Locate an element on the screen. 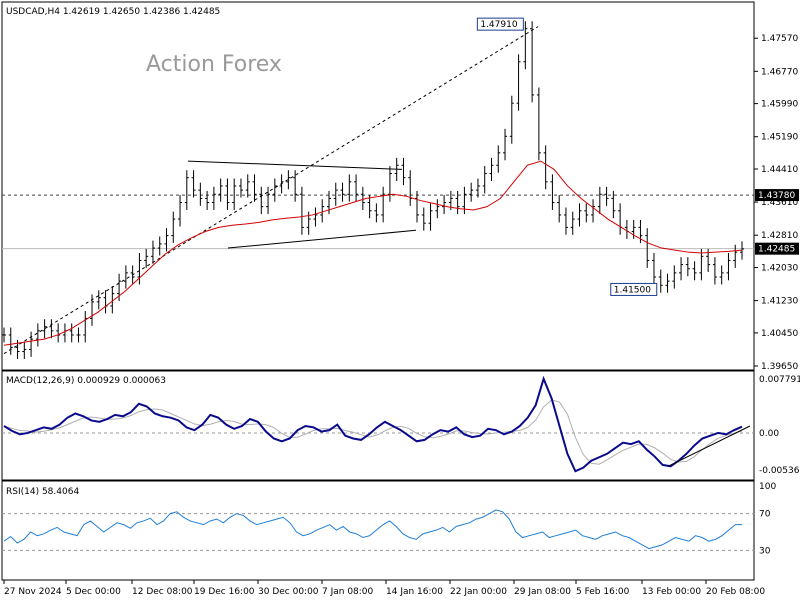 This screenshot has height=600, width=800. price-annotation-label: 1.41500 is located at coordinates (632, 290).